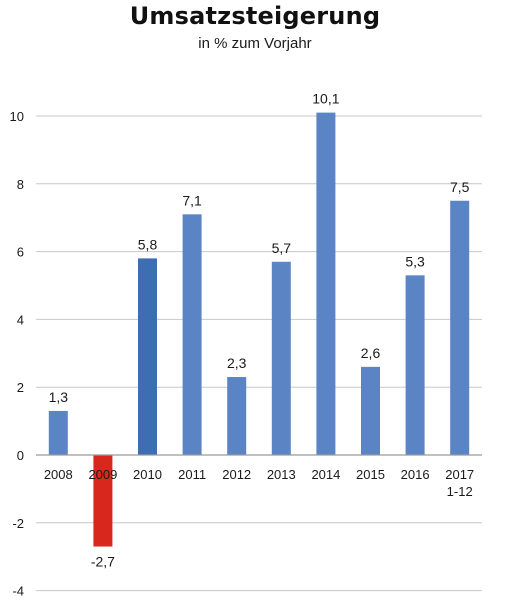  What do you see at coordinates (20, 184) in the screenshot?
I see `y-tick-label: 8` at bounding box center [20, 184].